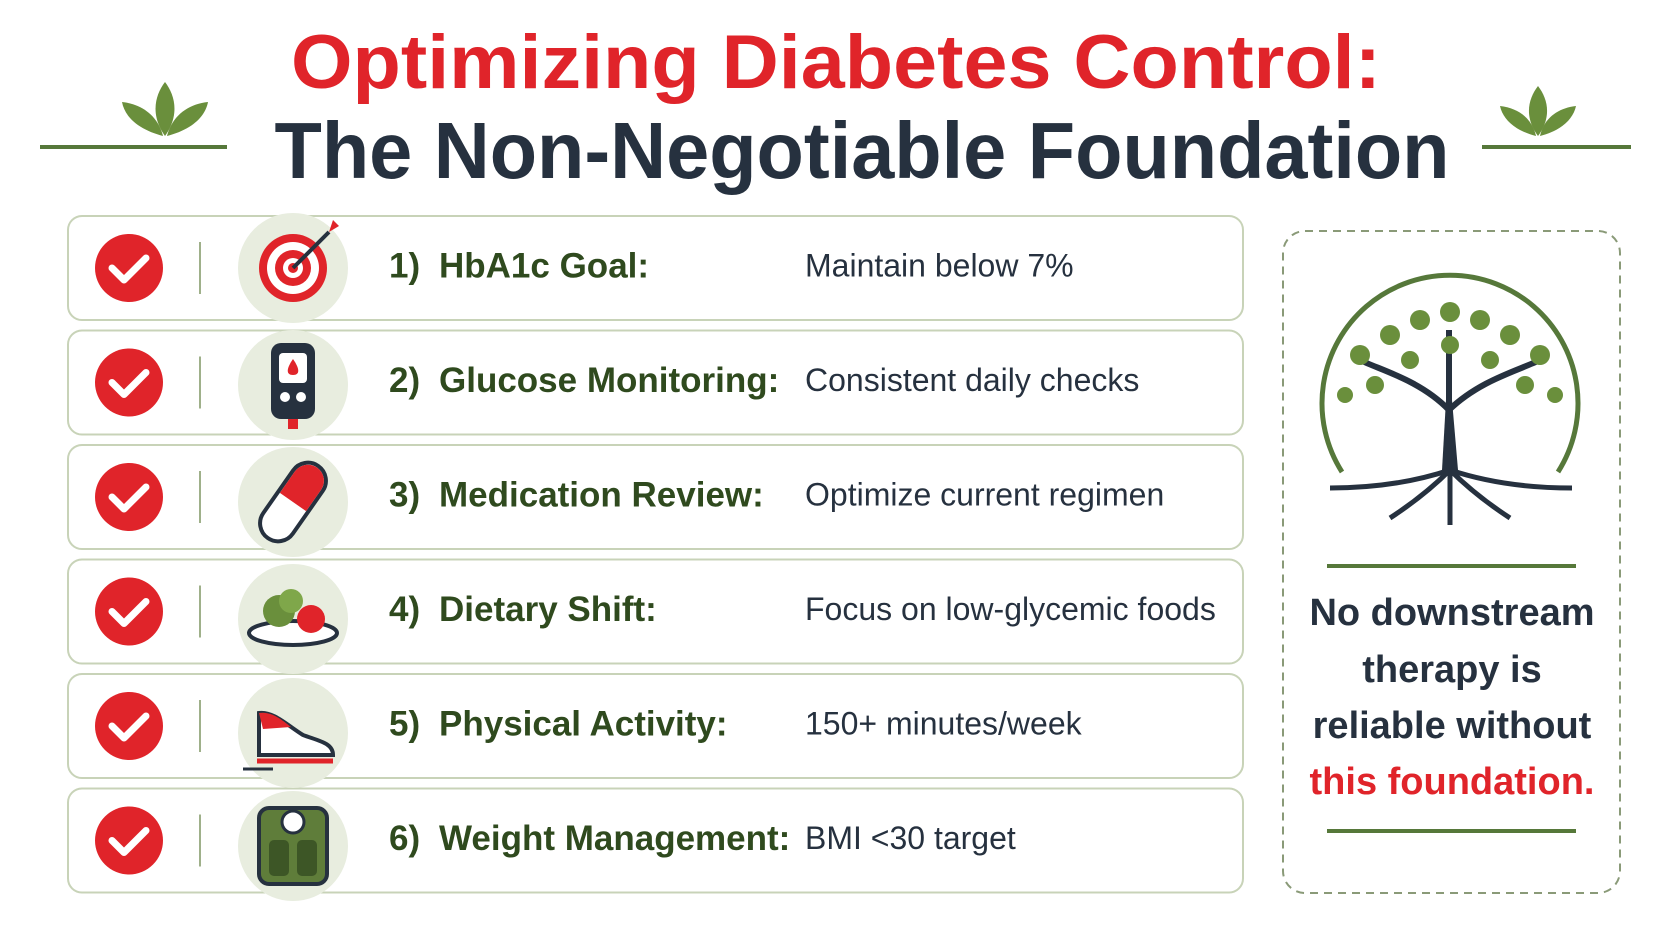 This screenshot has width=1672, height=946. Describe the element at coordinates (404, 380) in the screenshot. I see `item-number: 2)` at that location.